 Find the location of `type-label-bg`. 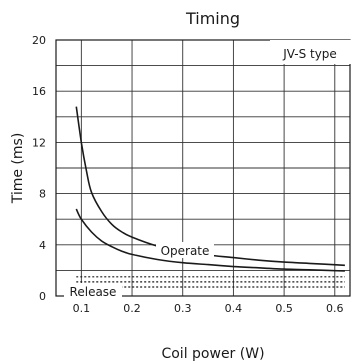

type-label-bg is located at coordinates (310, 52).